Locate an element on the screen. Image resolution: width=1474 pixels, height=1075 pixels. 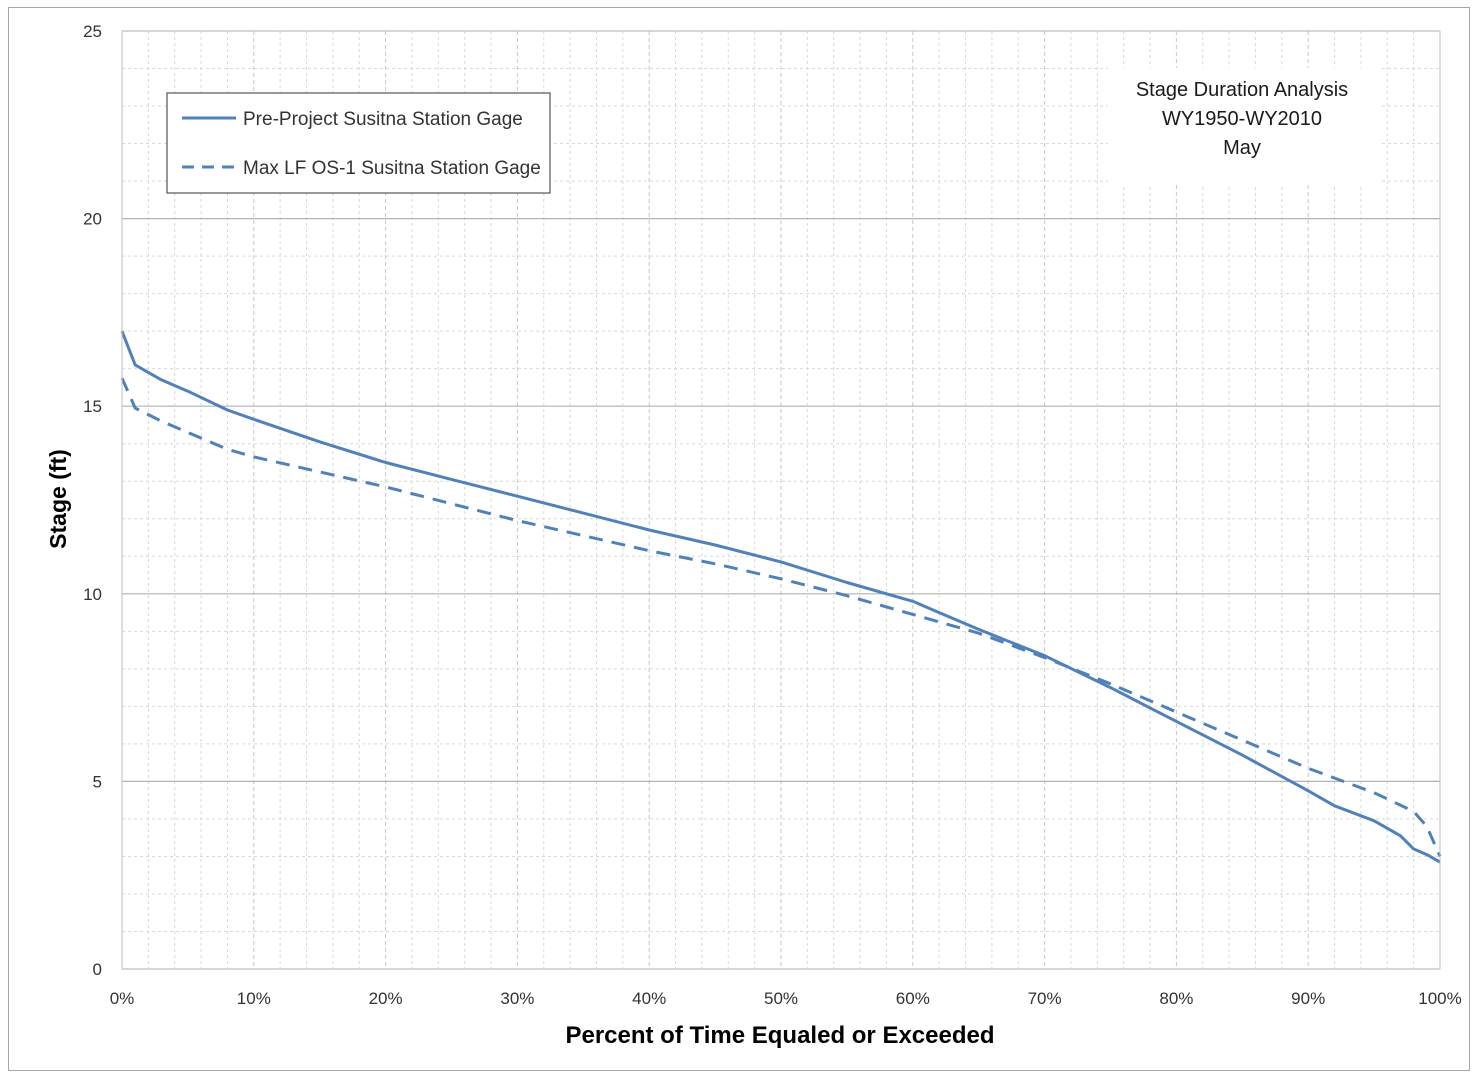
x-tick-label: 10% is located at coordinates (254, 998).